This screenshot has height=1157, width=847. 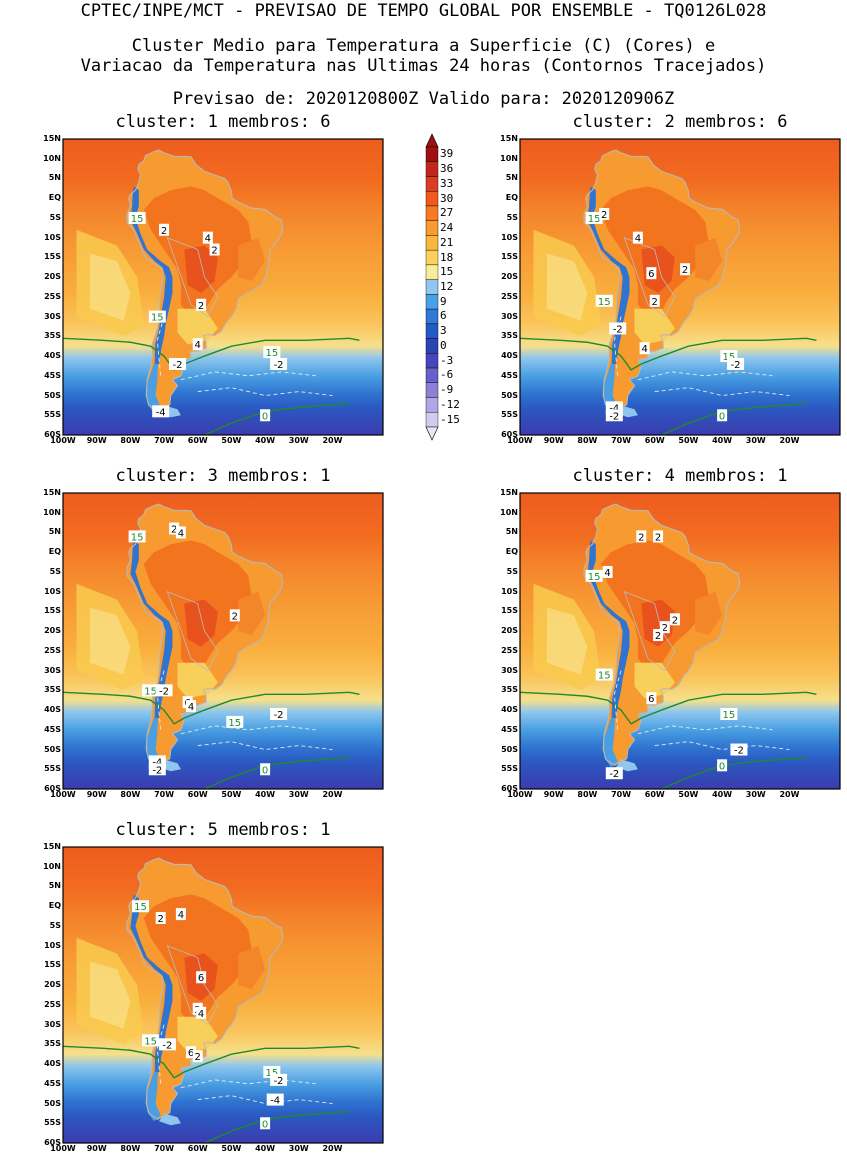 I want to click on panel-title-cluster-2: cluster: 2 membros: 6, so click(x=680, y=122).